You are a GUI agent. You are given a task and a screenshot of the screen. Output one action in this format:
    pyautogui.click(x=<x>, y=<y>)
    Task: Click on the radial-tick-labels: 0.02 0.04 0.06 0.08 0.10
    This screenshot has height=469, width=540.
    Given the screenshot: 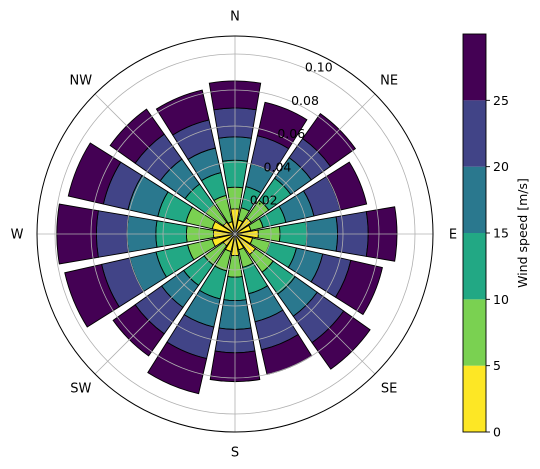 What is the action you would take?
    pyautogui.click(x=291, y=134)
    